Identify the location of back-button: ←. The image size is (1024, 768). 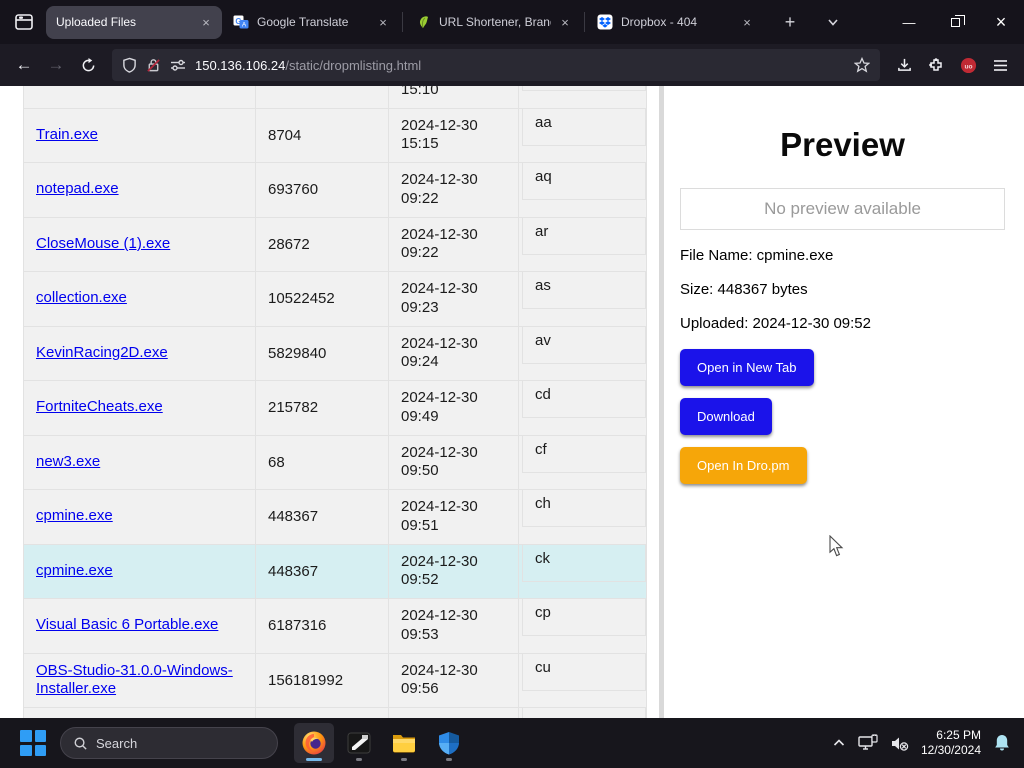
(24, 64).